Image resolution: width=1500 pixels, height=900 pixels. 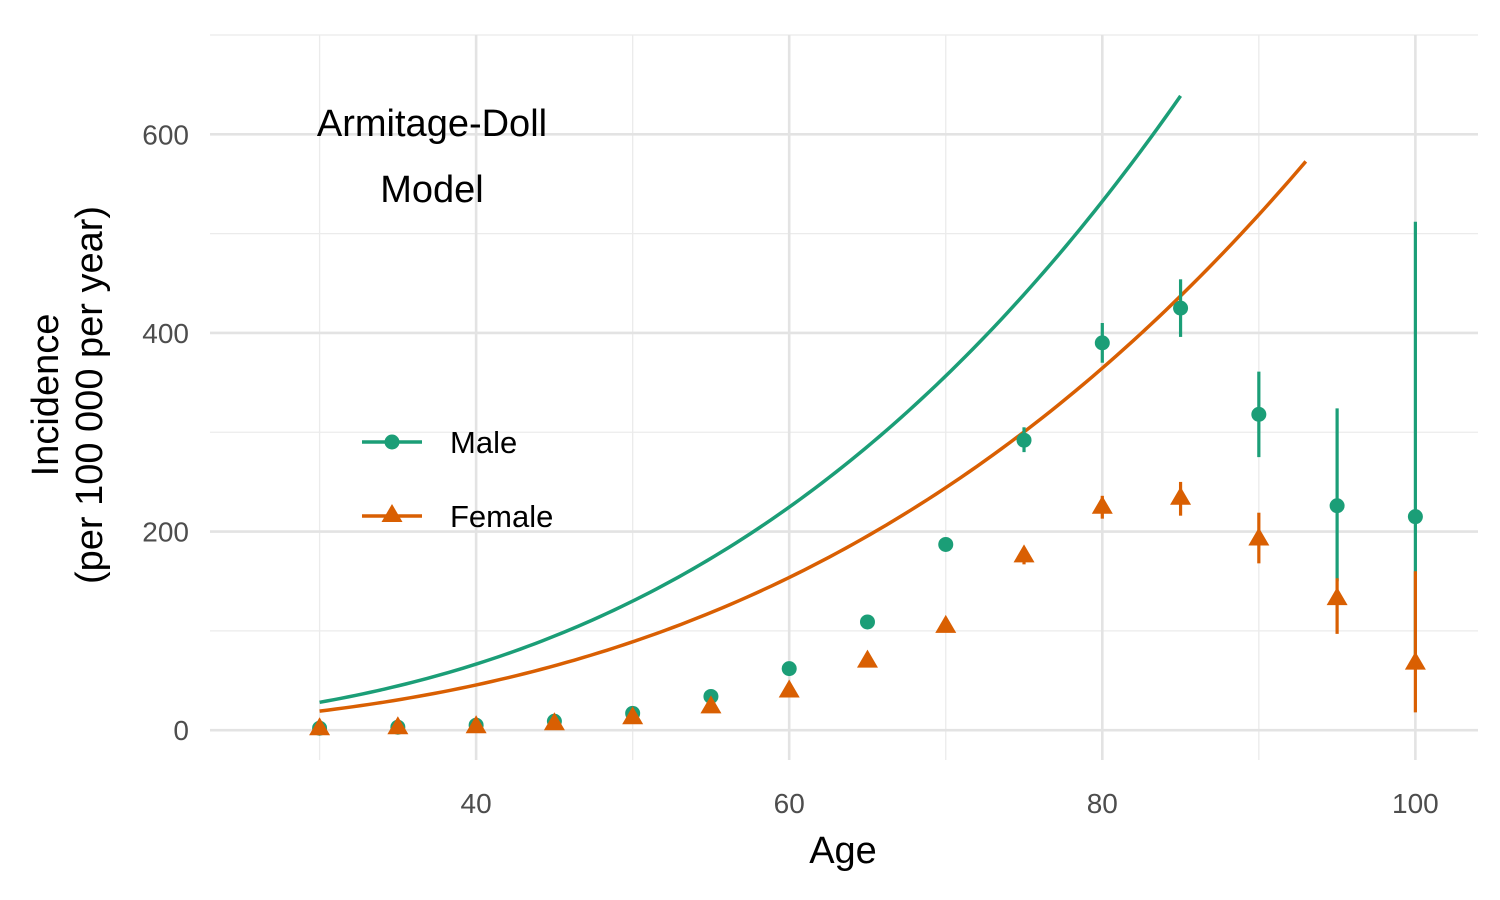 I want to click on y-tick-label: 600, so click(x=165, y=134).